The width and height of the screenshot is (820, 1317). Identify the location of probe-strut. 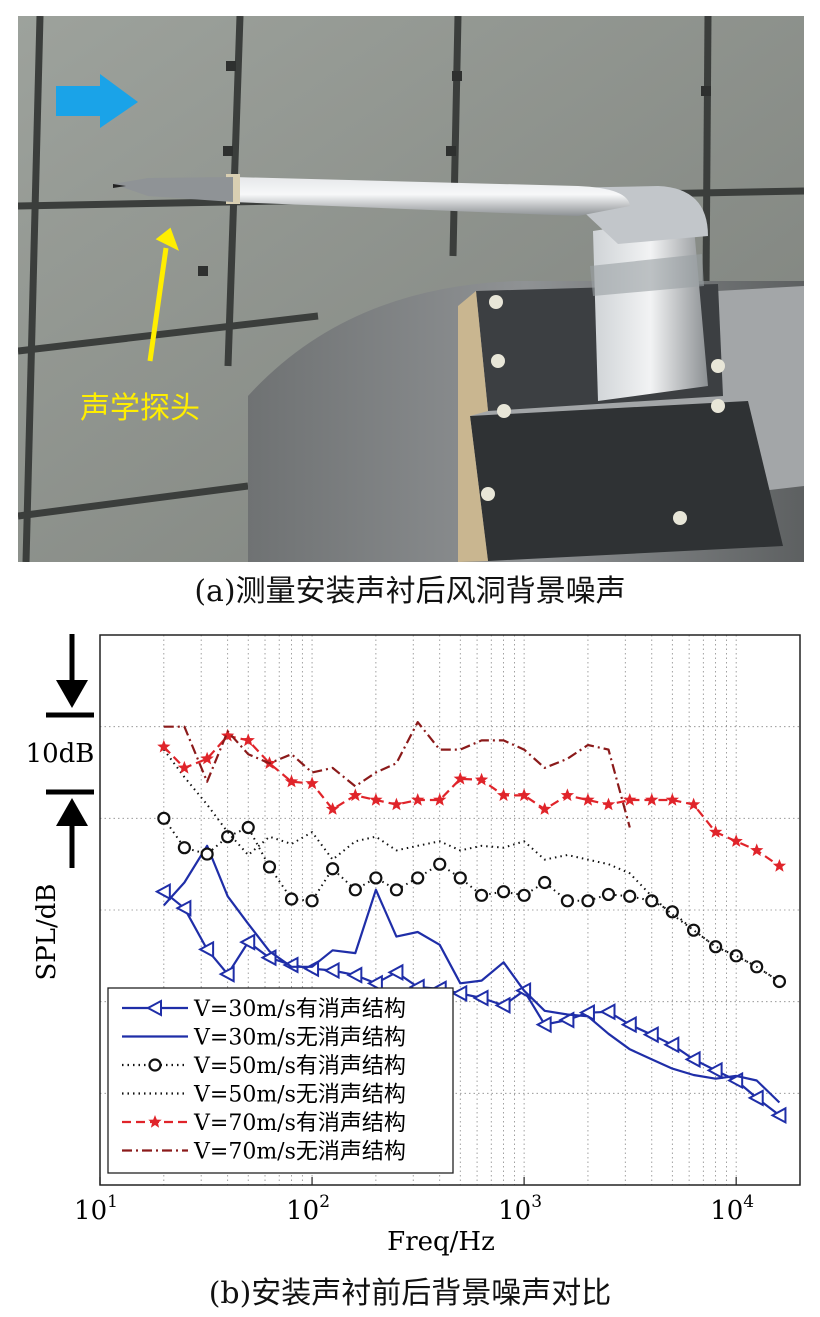
(650, 308).